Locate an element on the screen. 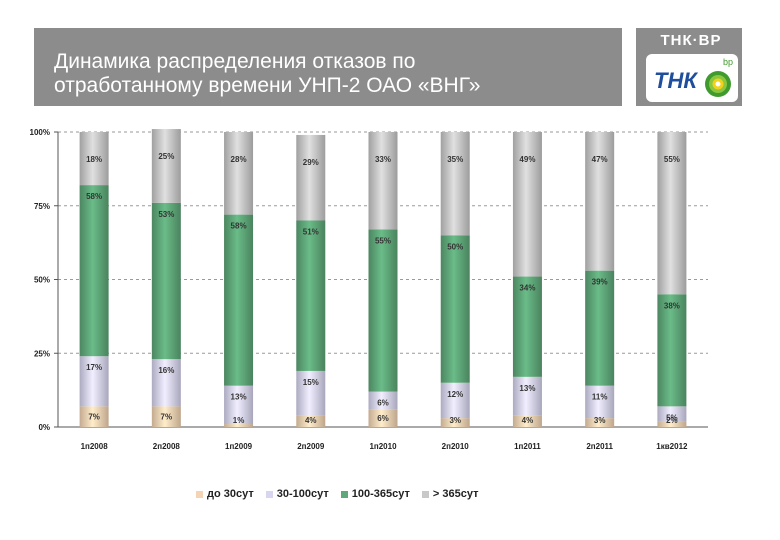  legend-label-s4: > 365сут is located at coordinates (455, 494).